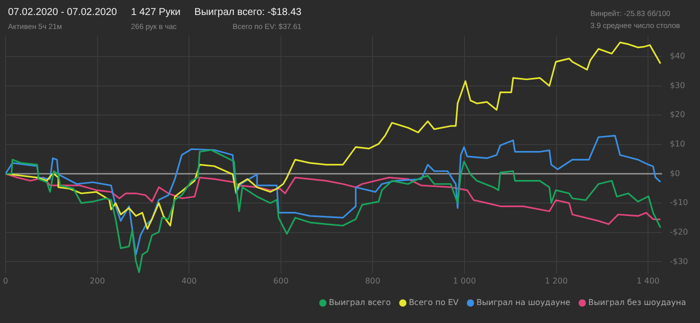  What do you see at coordinates (5, 281) in the screenshot?
I see `x-tick-label: 0` at bounding box center [5, 281].